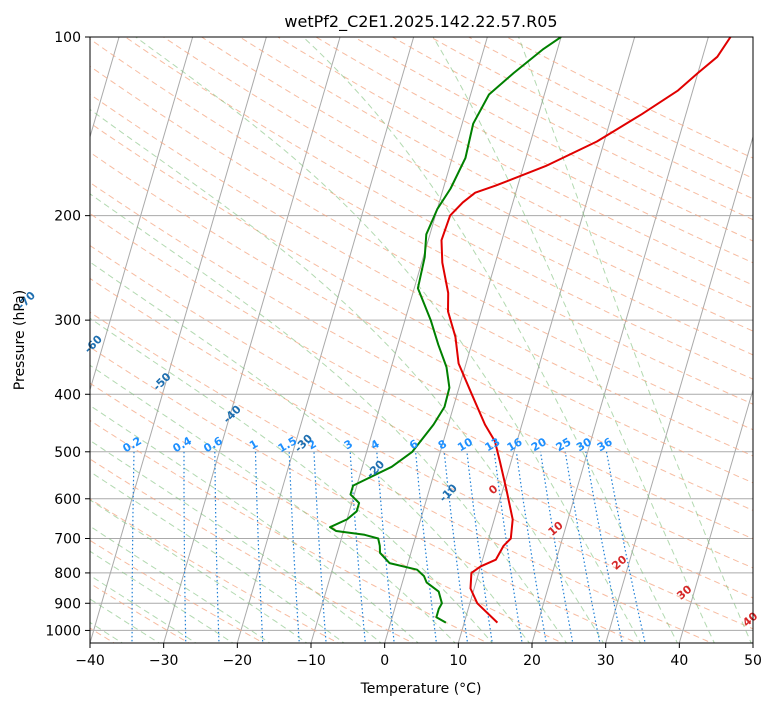  What do you see at coordinates (348, 444) in the screenshot?
I see `mixing-ratio-label: 3` at bounding box center [348, 444].